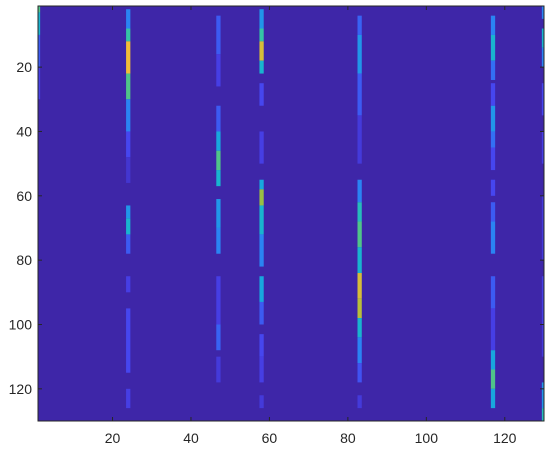 This screenshot has width=550, height=451. Describe the element at coordinates (348, 438) in the screenshot. I see `x-tick-label: 80` at that location.